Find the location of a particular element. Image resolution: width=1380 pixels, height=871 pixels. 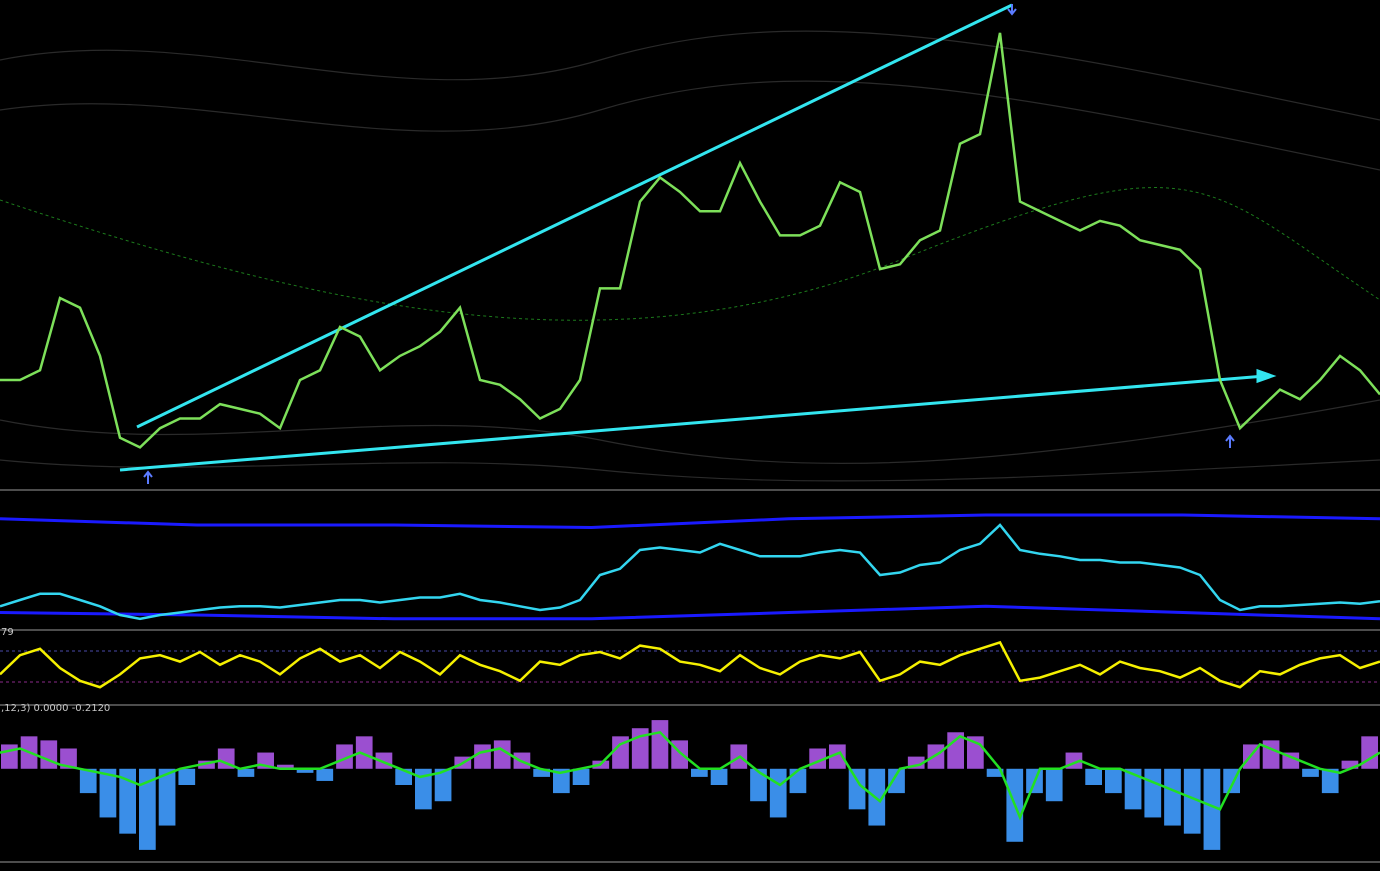

trend-line is located at coordinates (692, 423).